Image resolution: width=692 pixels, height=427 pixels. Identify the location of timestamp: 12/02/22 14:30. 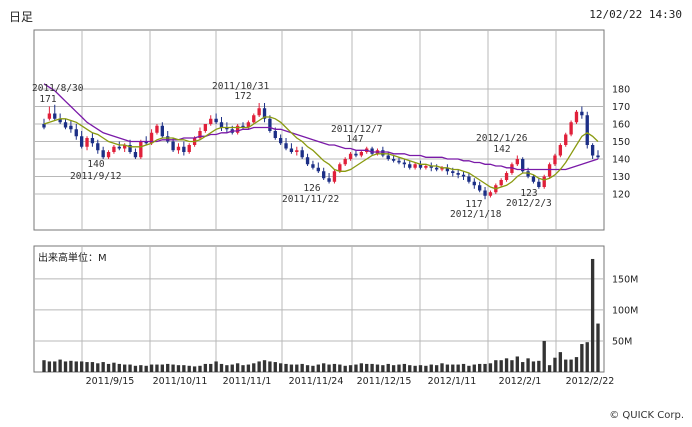
(635, 14).